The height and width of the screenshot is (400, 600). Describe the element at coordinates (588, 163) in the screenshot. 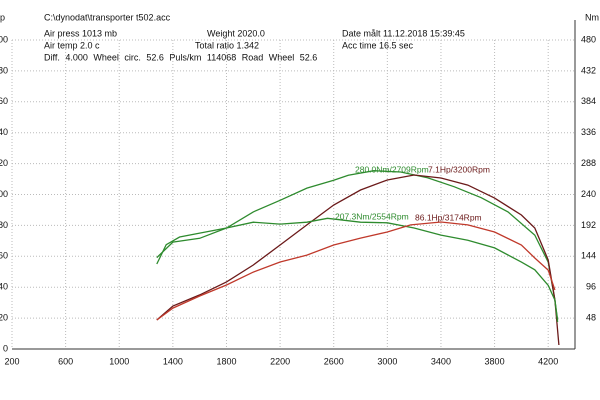

I see `y2-tick-label: 288` at that location.